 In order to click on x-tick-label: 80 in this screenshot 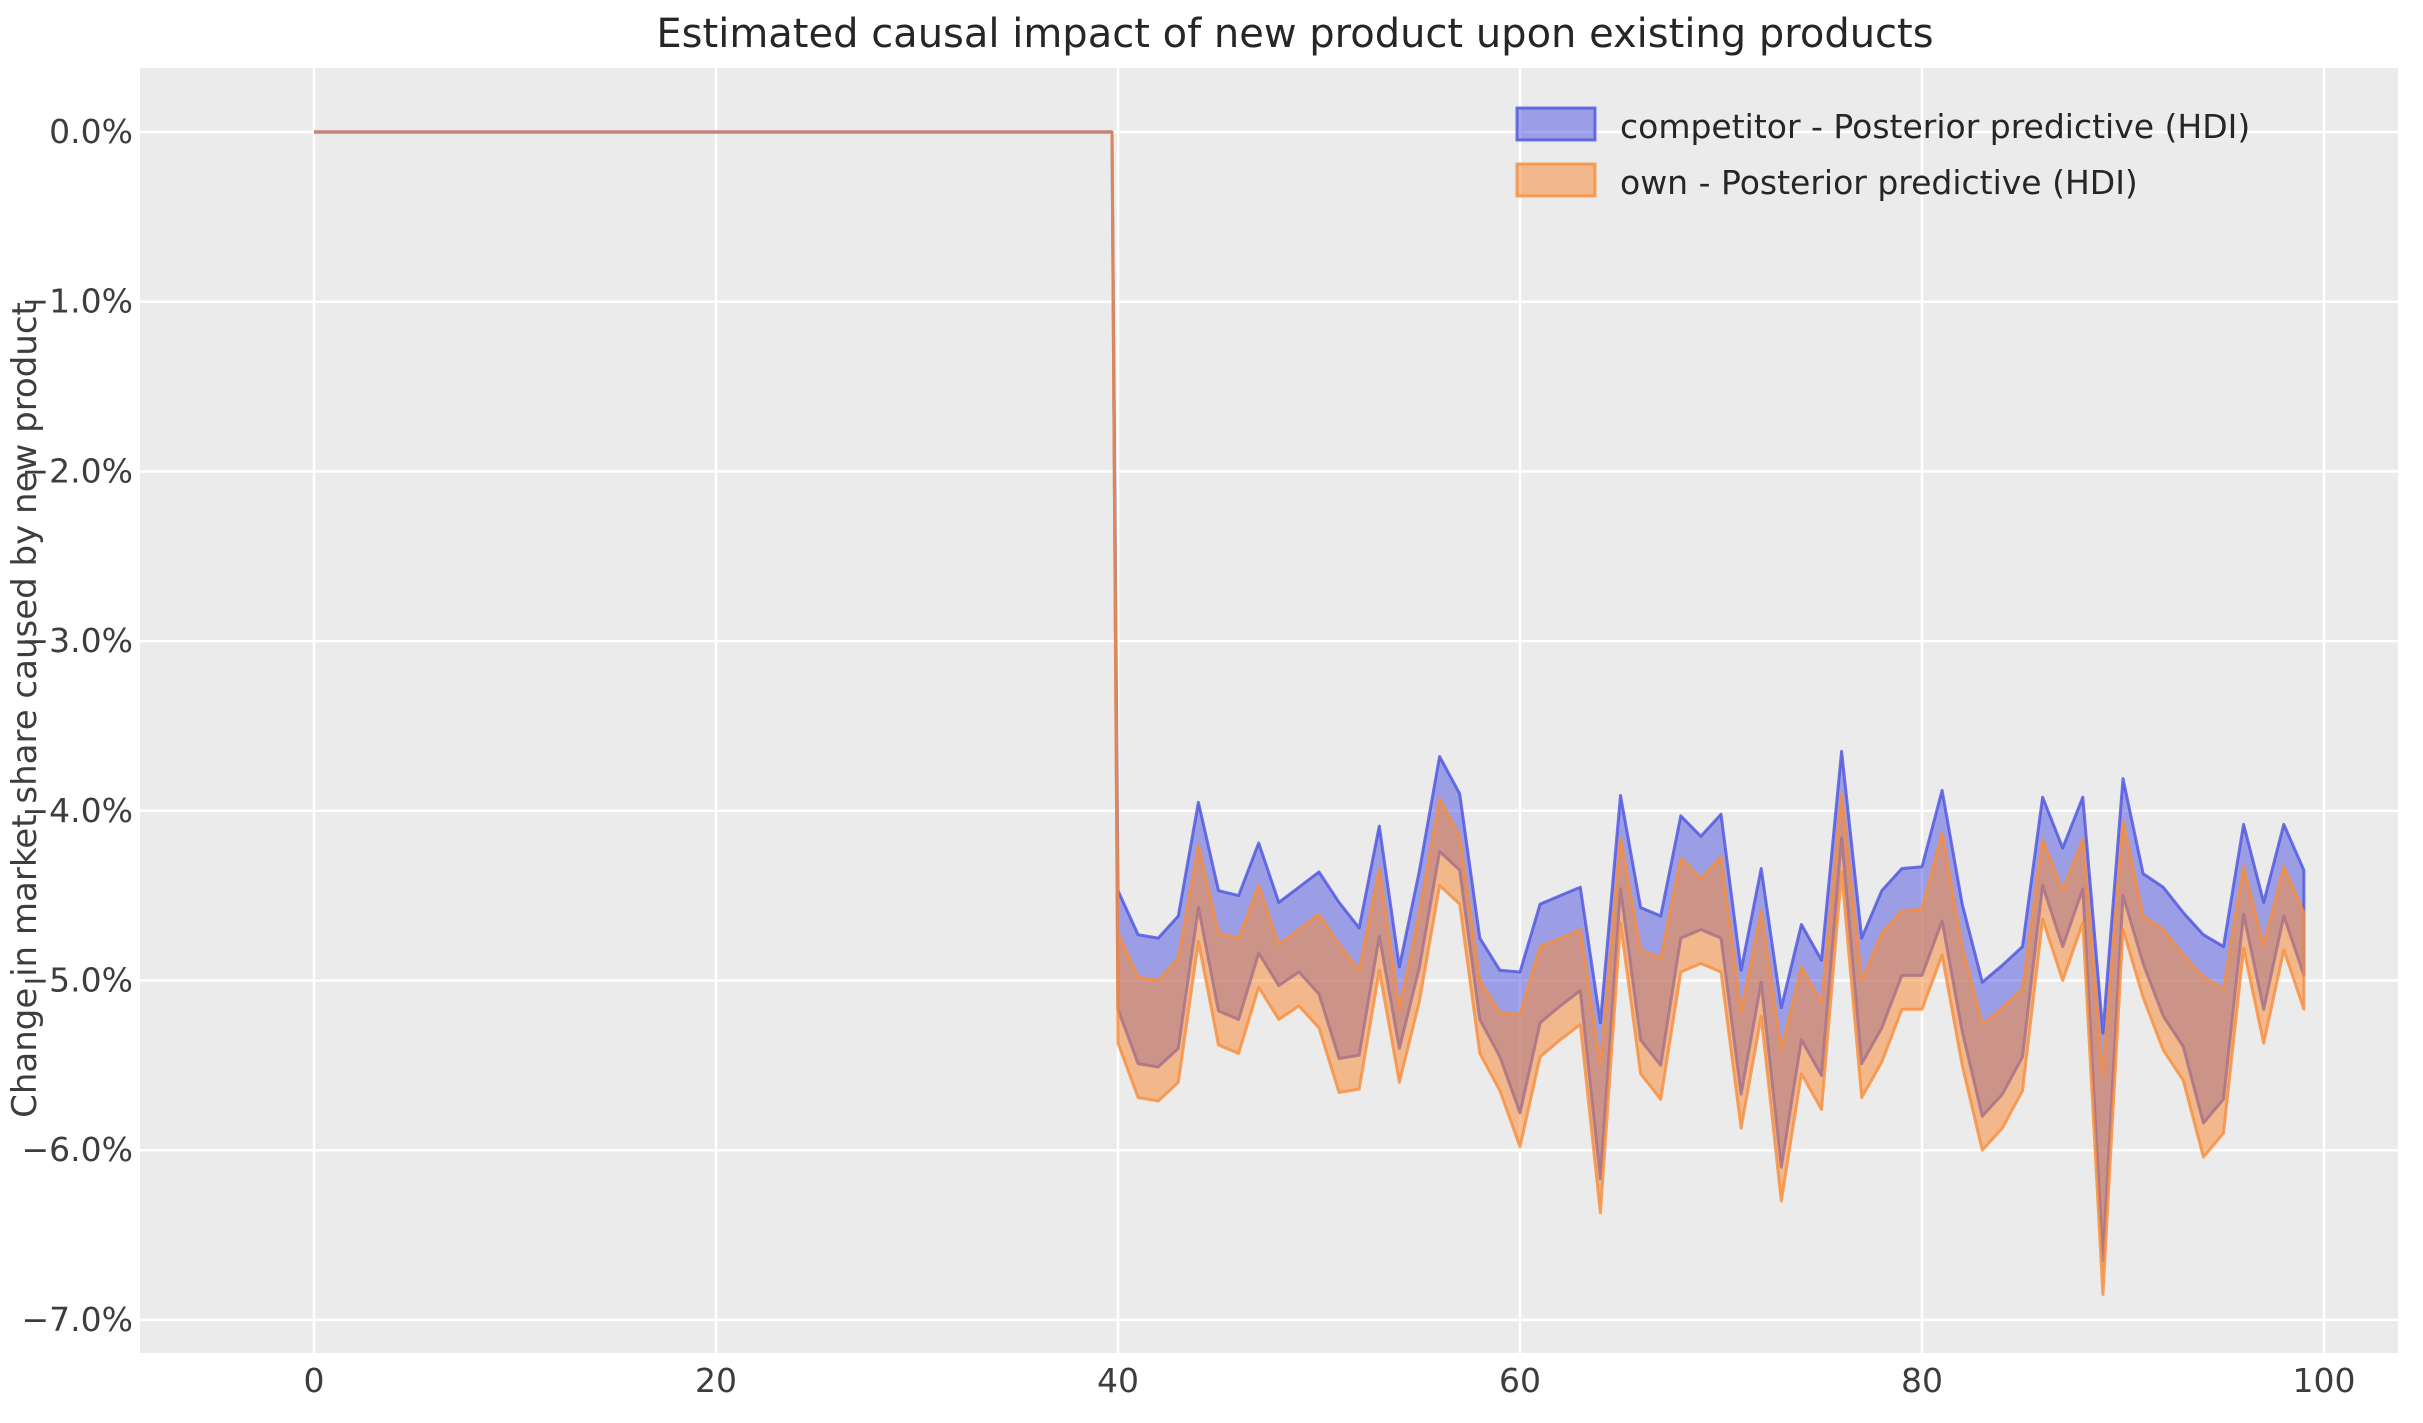, I will do `click(1922, 1380)`.